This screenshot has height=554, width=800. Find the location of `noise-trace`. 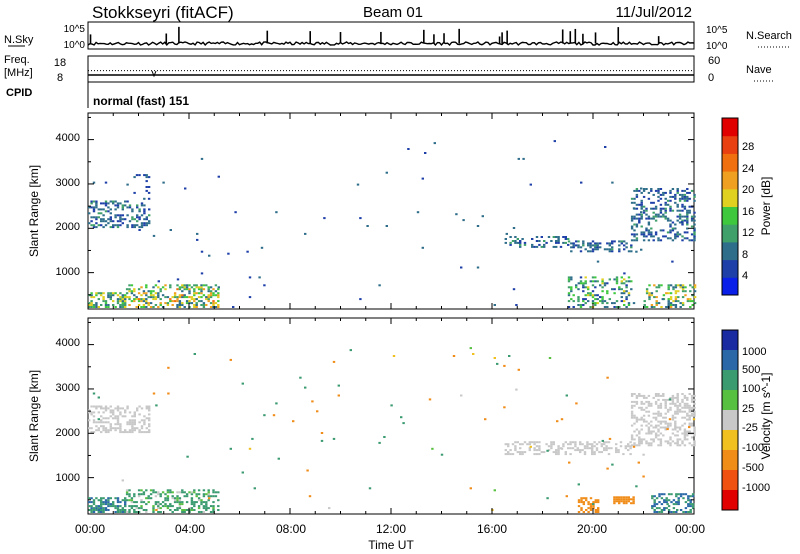

noise-trace is located at coordinates (391, 36).